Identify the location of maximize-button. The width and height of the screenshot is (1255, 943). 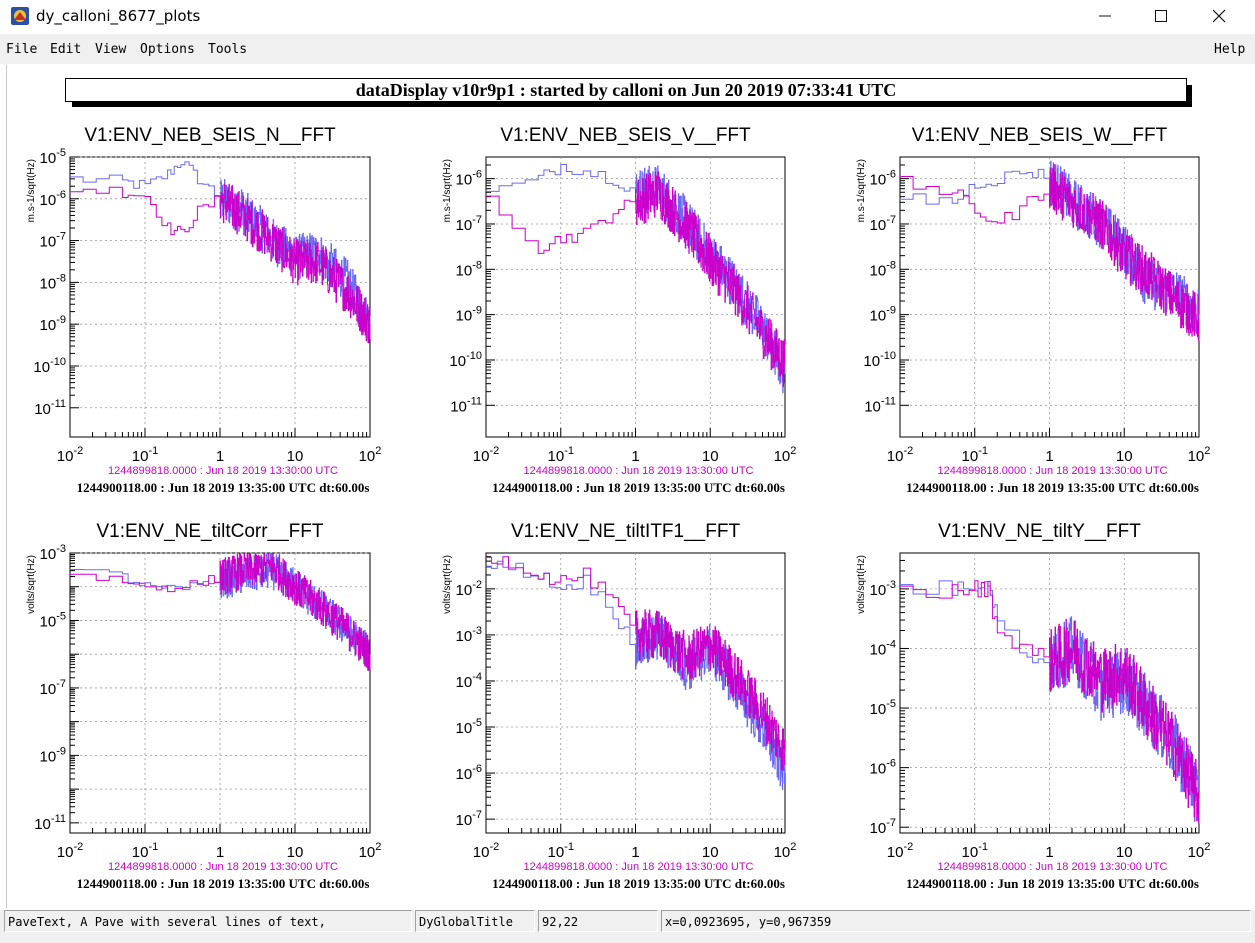
(1161, 16).